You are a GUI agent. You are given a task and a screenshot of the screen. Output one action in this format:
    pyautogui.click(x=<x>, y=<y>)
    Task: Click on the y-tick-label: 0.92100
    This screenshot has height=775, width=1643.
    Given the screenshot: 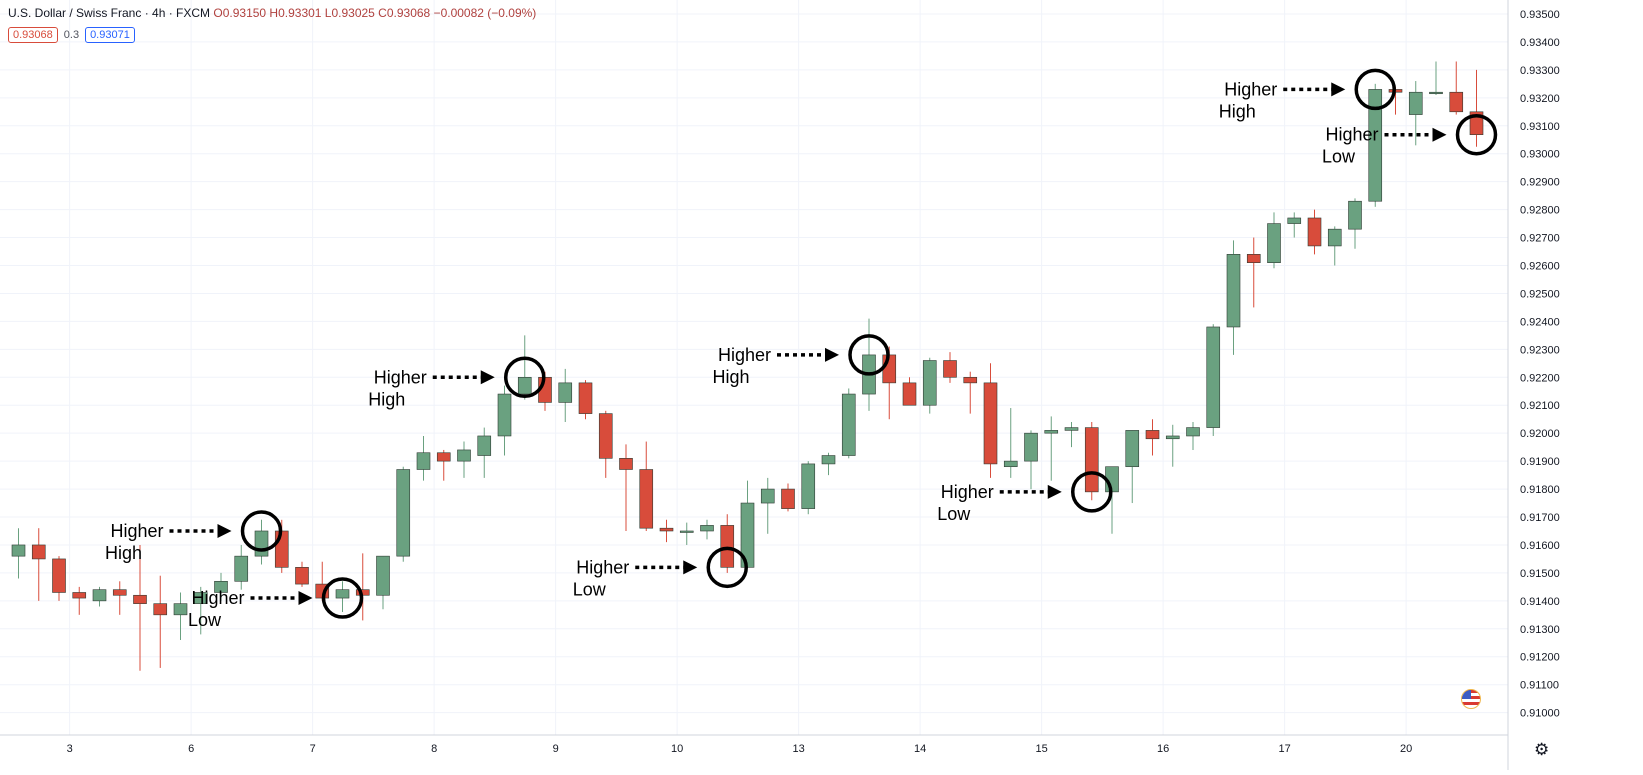 What is the action you would take?
    pyautogui.click(x=1540, y=406)
    